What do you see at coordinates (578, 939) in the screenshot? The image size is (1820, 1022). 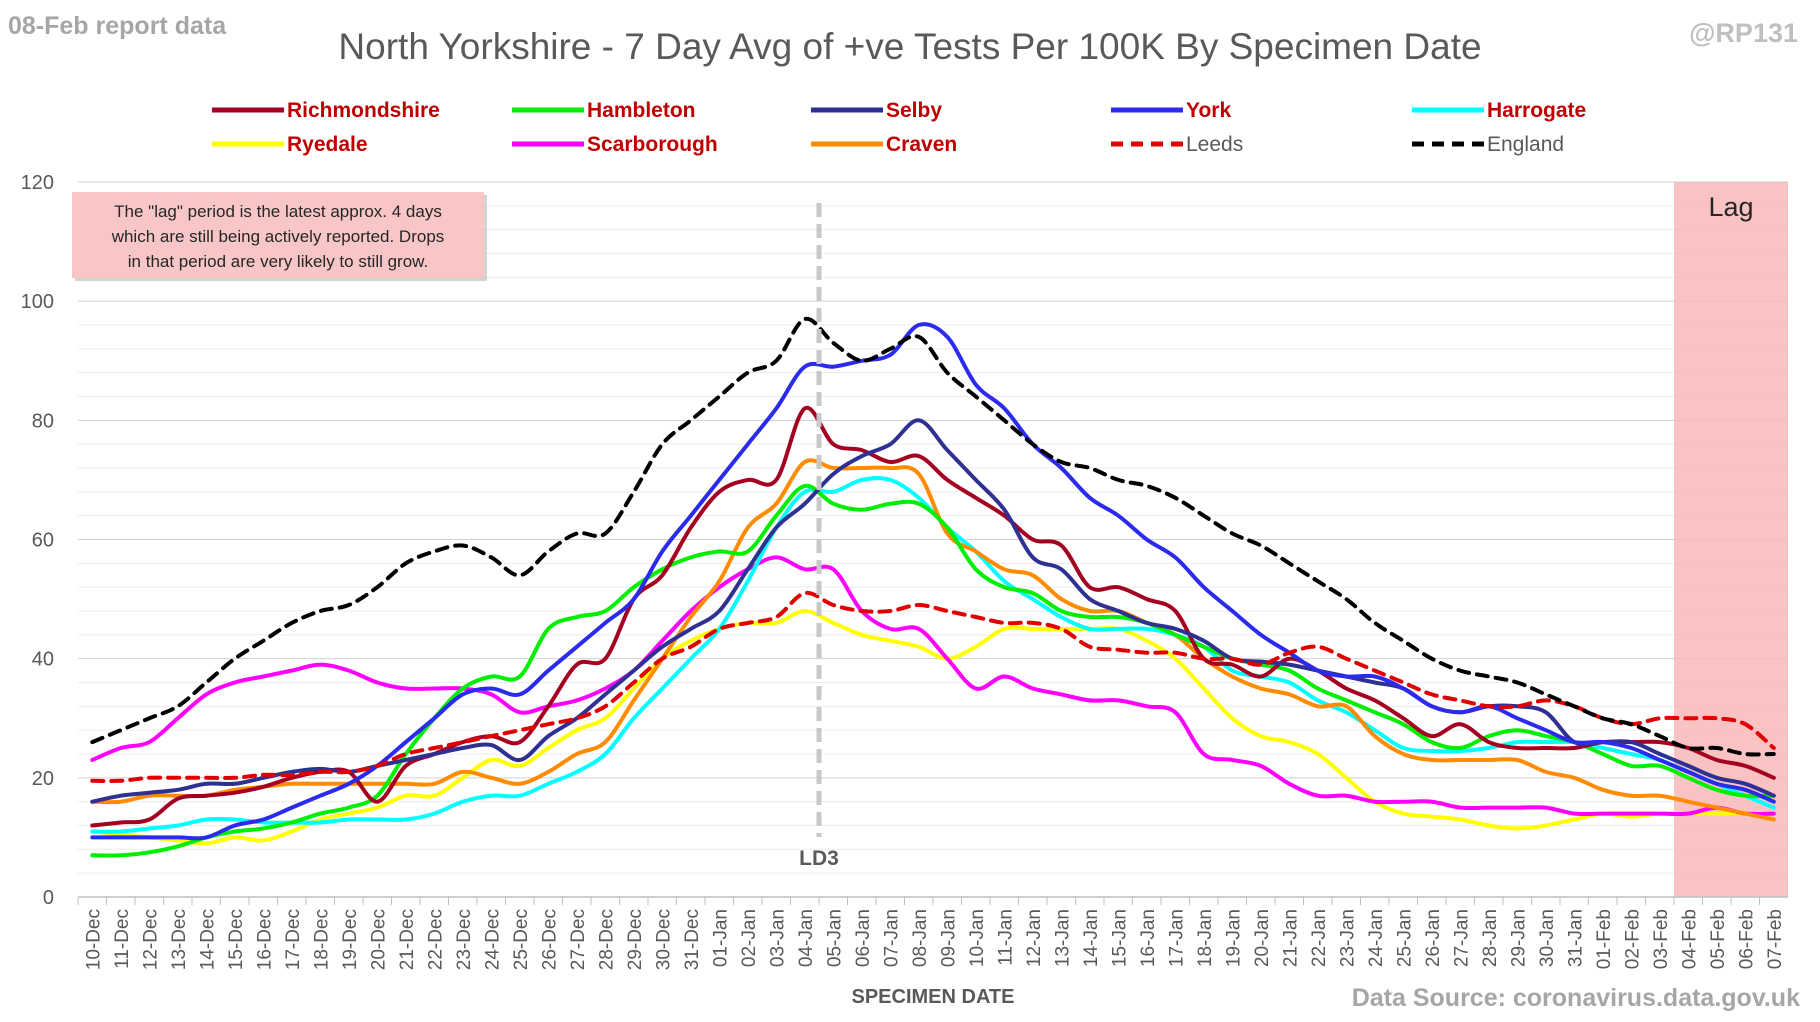 I see `x-tick-label: 27-Dec` at bounding box center [578, 939].